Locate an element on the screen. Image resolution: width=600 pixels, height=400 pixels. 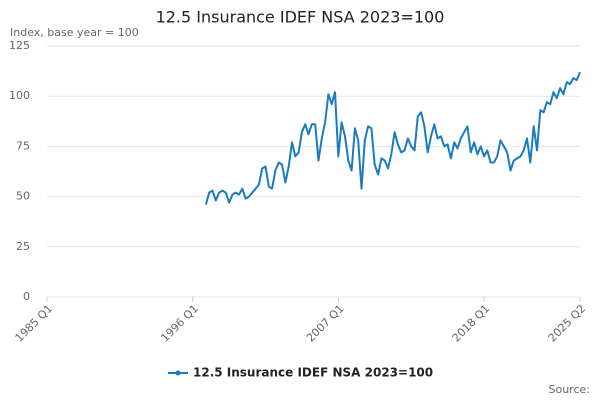
source: Source: is located at coordinates (570, 389).